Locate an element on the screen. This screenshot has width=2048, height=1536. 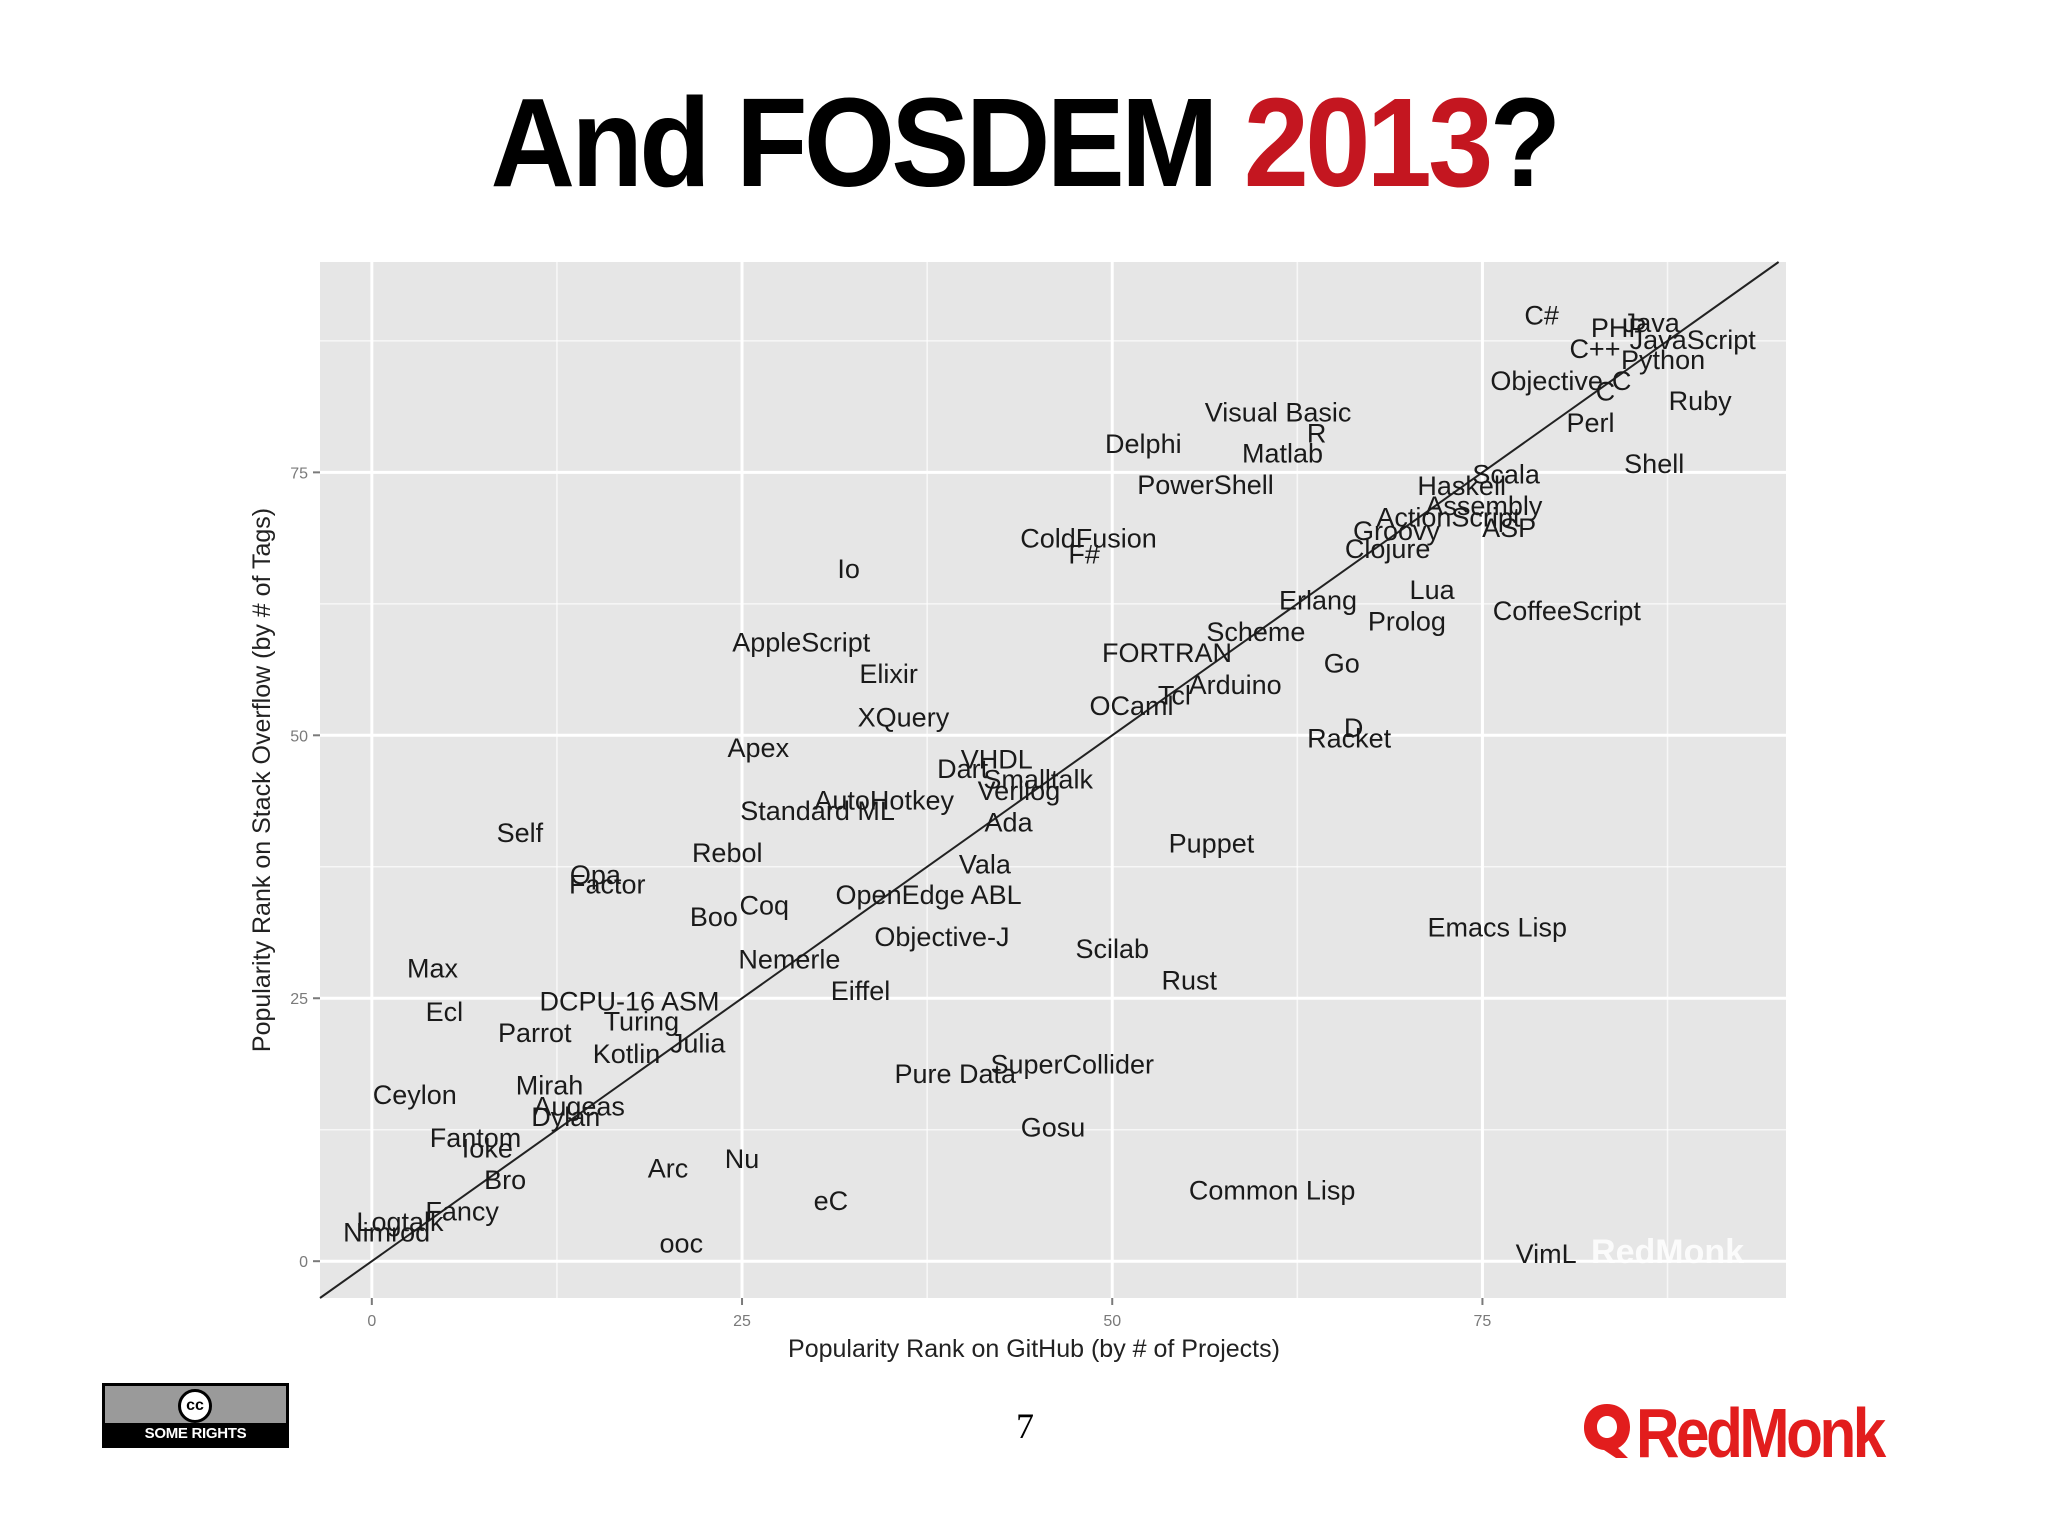
point-label: Ecl is located at coordinates (445, 1012).